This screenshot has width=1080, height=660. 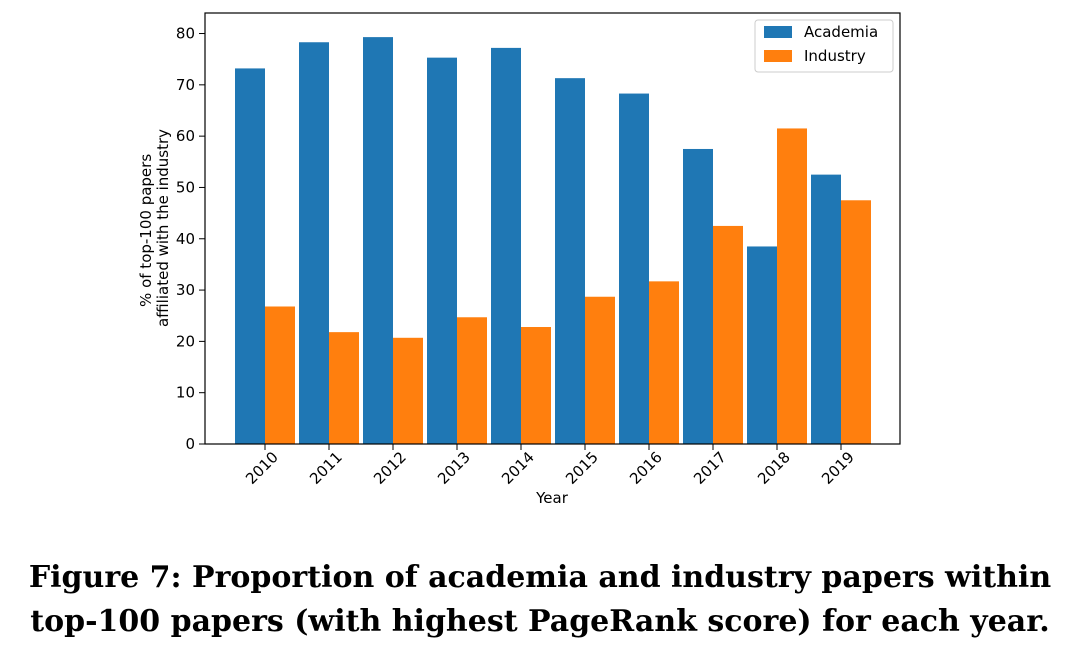 What do you see at coordinates (710, 468) in the screenshot?
I see `x-tick-label-2017: 2017` at bounding box center [710, 468].